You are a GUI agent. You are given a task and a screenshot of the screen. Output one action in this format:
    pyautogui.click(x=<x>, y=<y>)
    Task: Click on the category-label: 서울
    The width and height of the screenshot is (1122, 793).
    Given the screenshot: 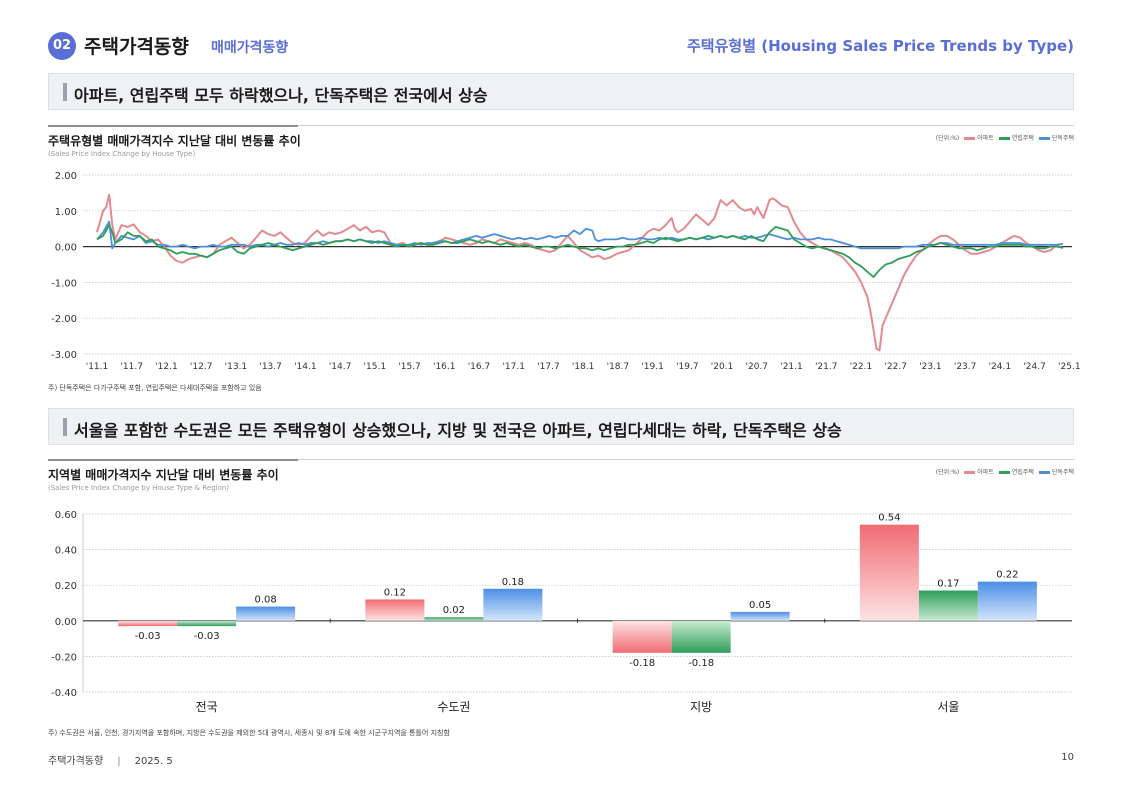 What is the action you would take?
    pyautogui.click(x=948, y=707)
    